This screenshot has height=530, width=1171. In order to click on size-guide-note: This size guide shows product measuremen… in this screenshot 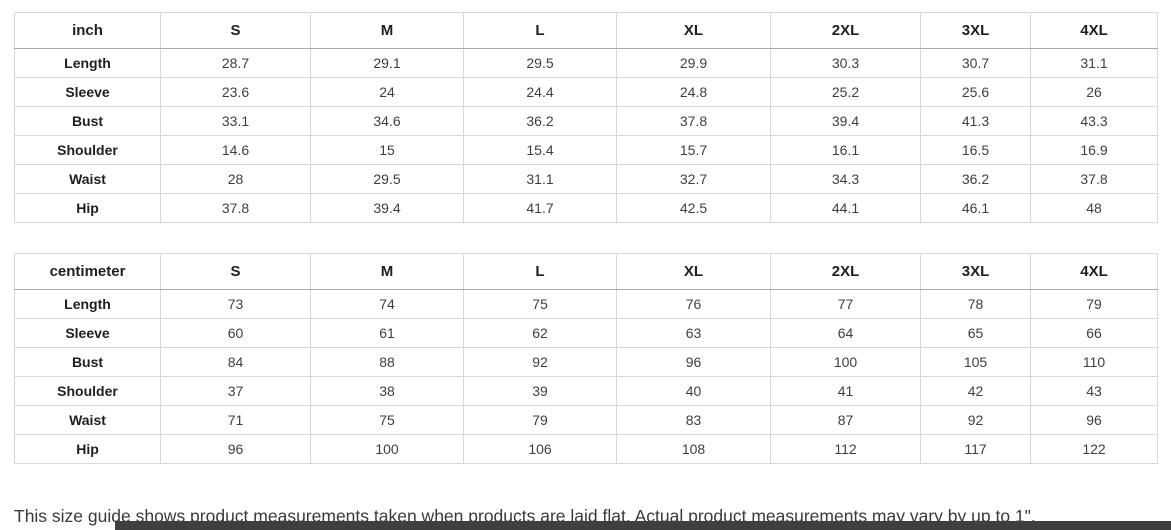, I will do `click(525, 515)`.